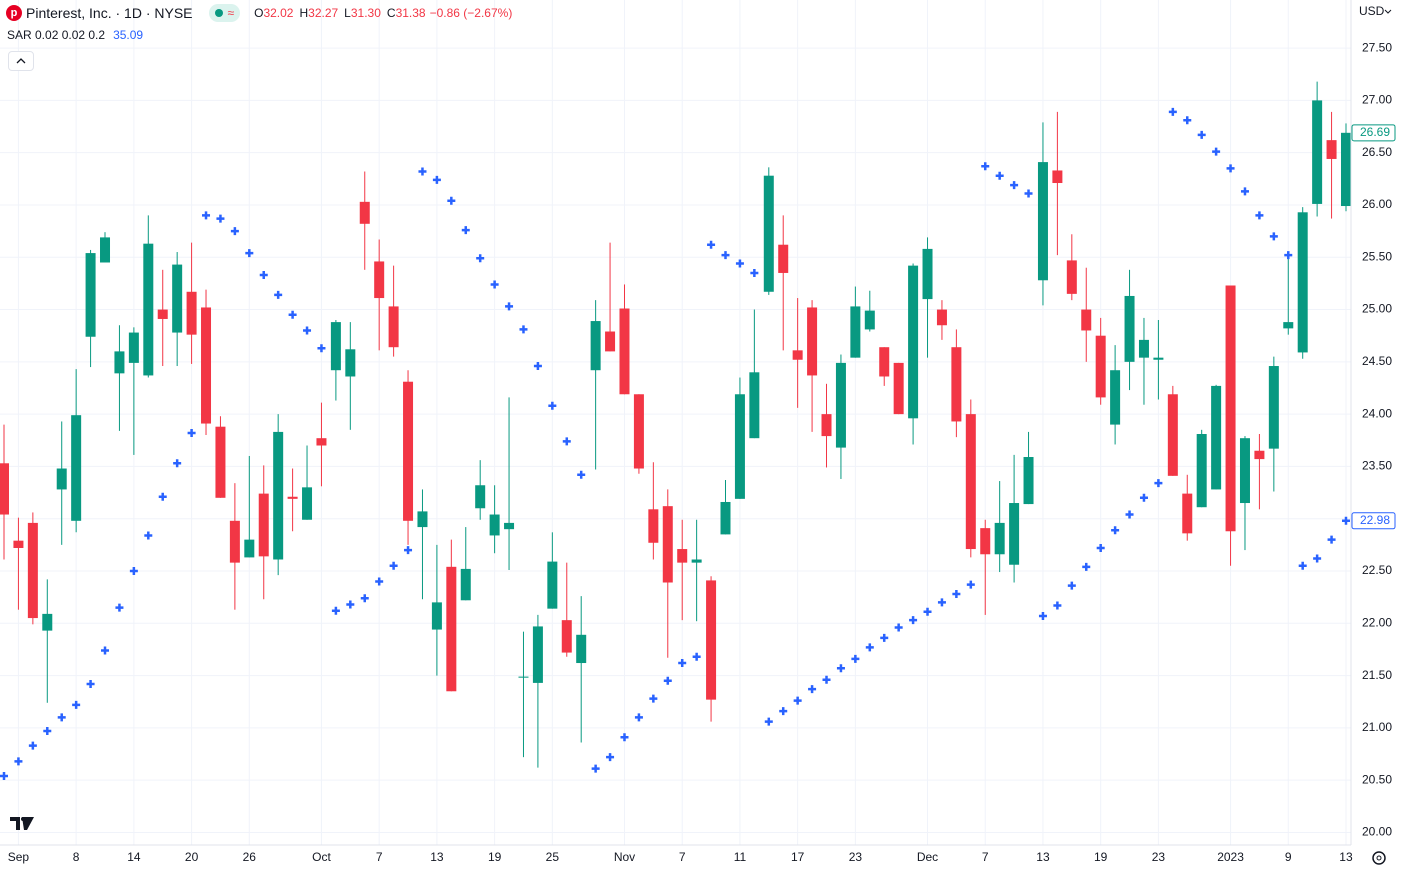 This screenshot has width=1401, height=869. Describe the element at coordinates (318, 13) in the screenshot. I see `ohlc-item: H32.27` at that location.